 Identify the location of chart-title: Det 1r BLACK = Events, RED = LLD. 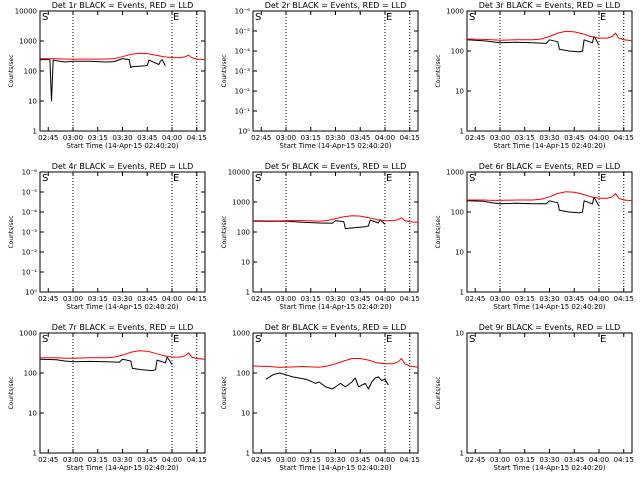
(123, 5).